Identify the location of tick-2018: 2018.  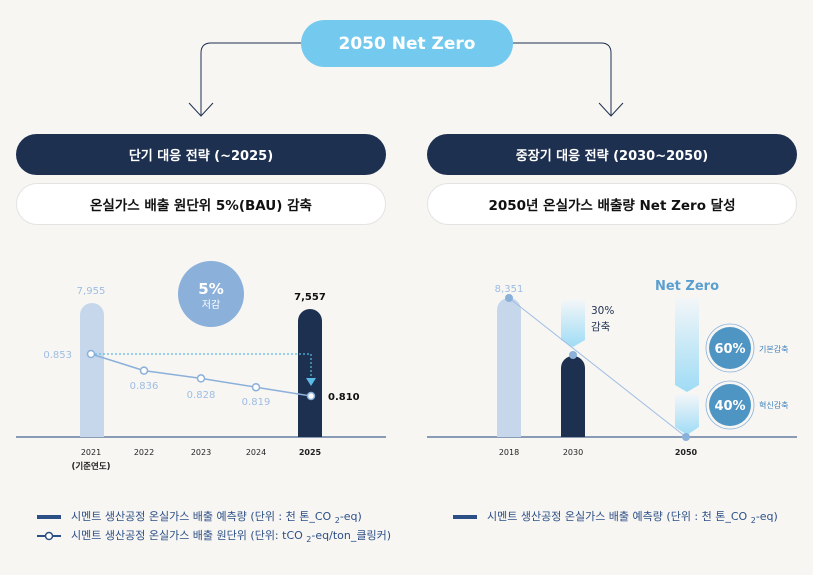
(509, 452).